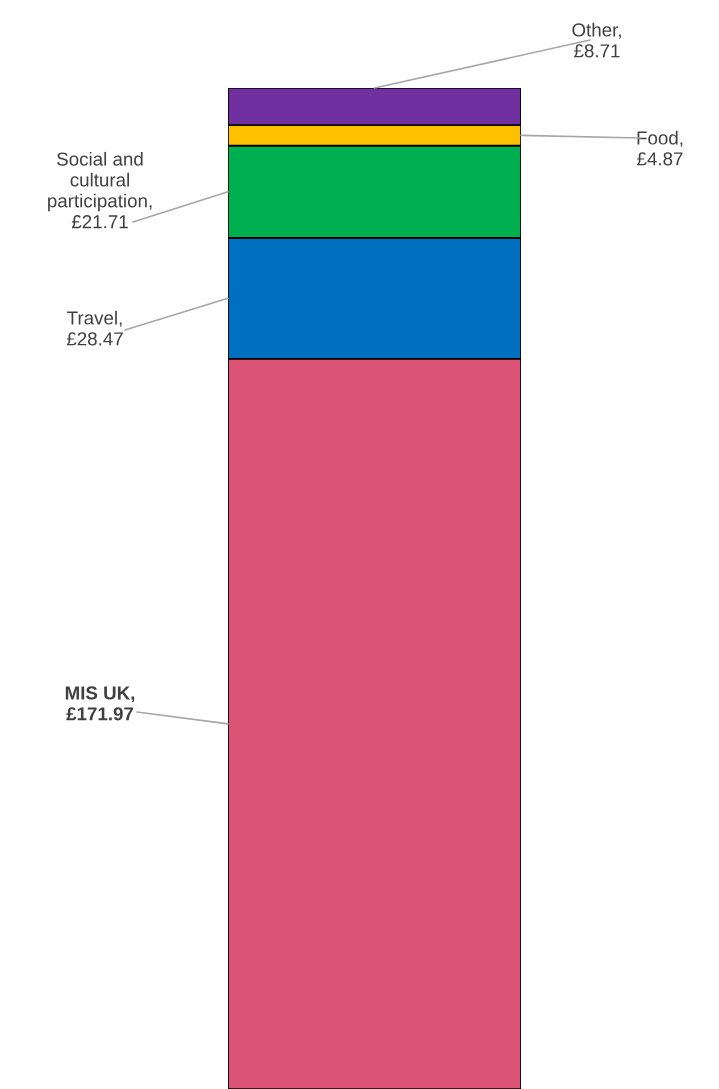 Image resolution: width=719 pixels, height=1089 pixels. What do you see at coordinates (596, 30) in the screenshot?
I see `text: Other,` at bounding box center [596, 30].